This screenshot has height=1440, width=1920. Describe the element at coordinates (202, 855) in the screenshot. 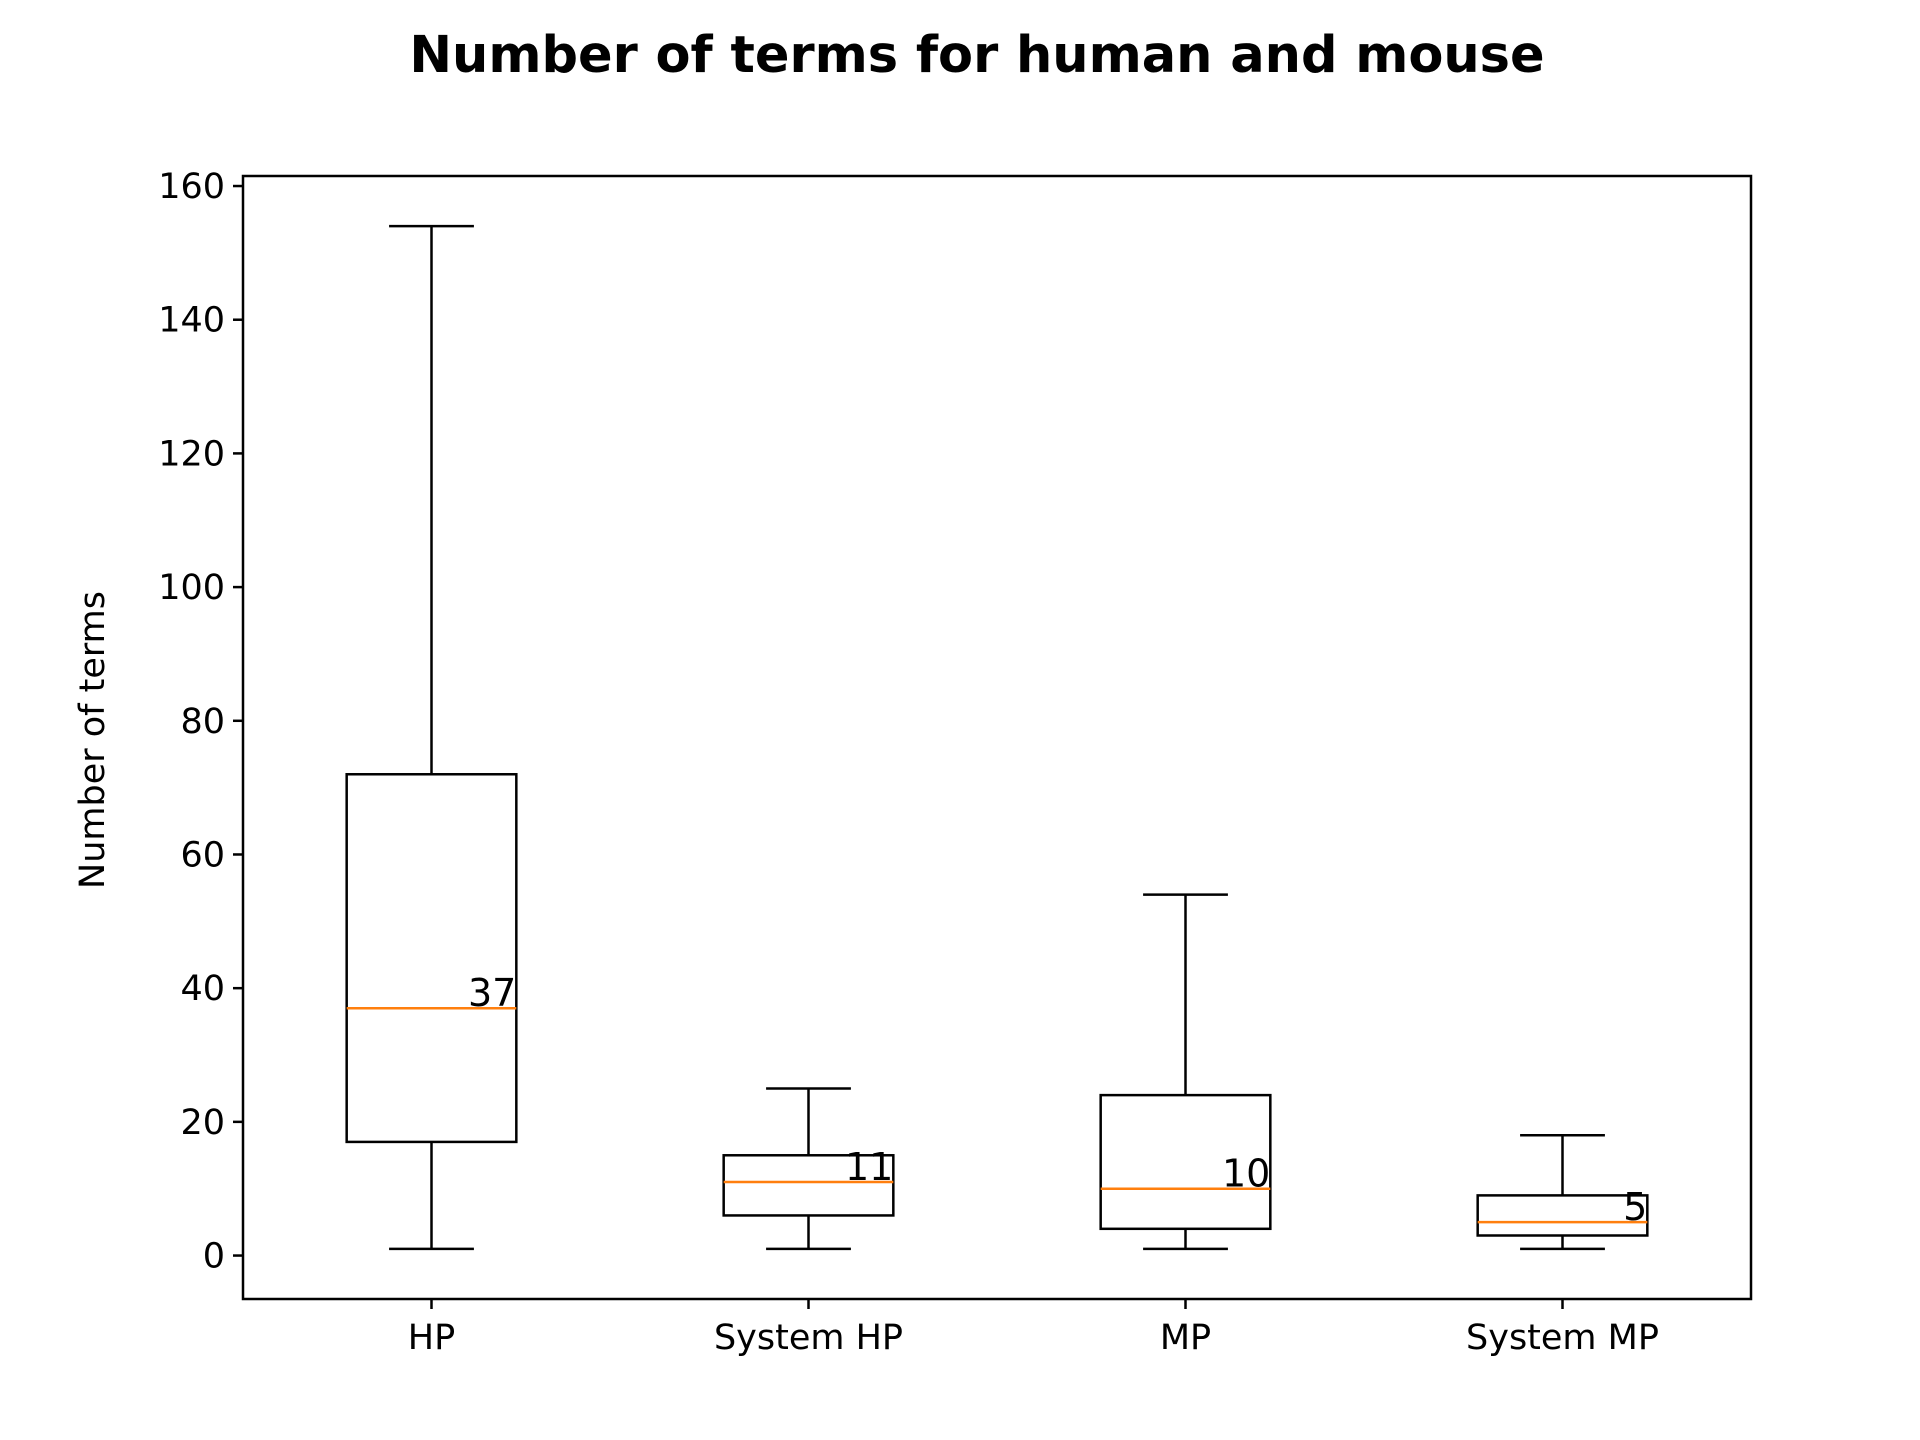

I see `y-tick-label: 60` at that location.